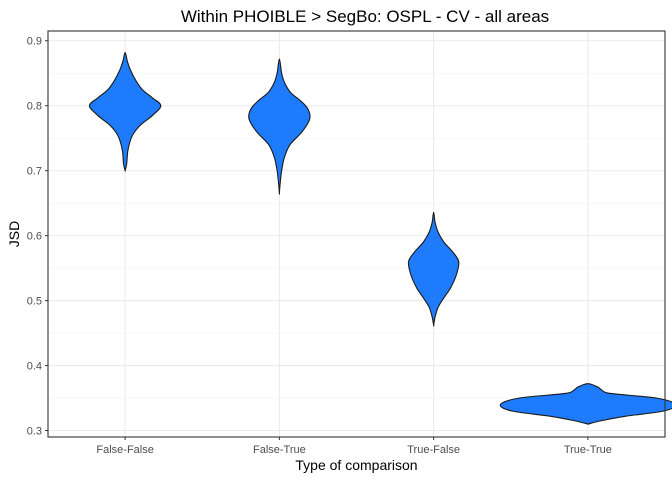 This screenshot has height=480, width=672. Describe the element at coordinates (279, 450) in the screenshot. I see `x-tick-label: False-True` at that location.